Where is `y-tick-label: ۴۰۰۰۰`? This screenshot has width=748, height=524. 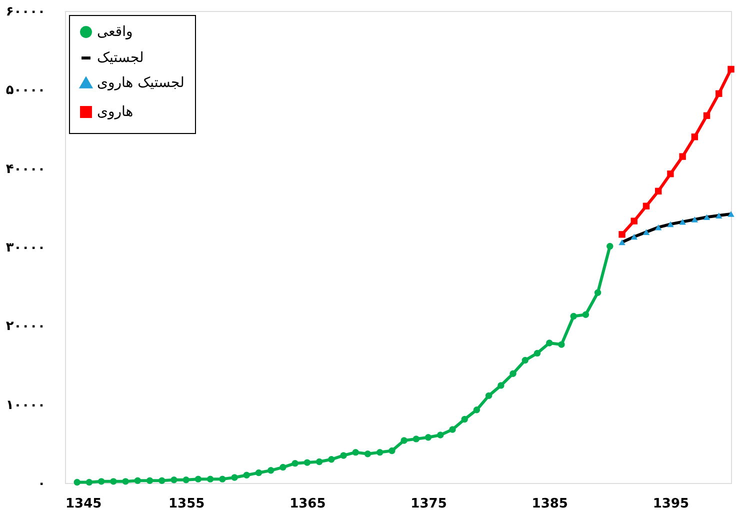
y-tick-label: ۴۰۰۰۰ is located at coordinates (26, 169).